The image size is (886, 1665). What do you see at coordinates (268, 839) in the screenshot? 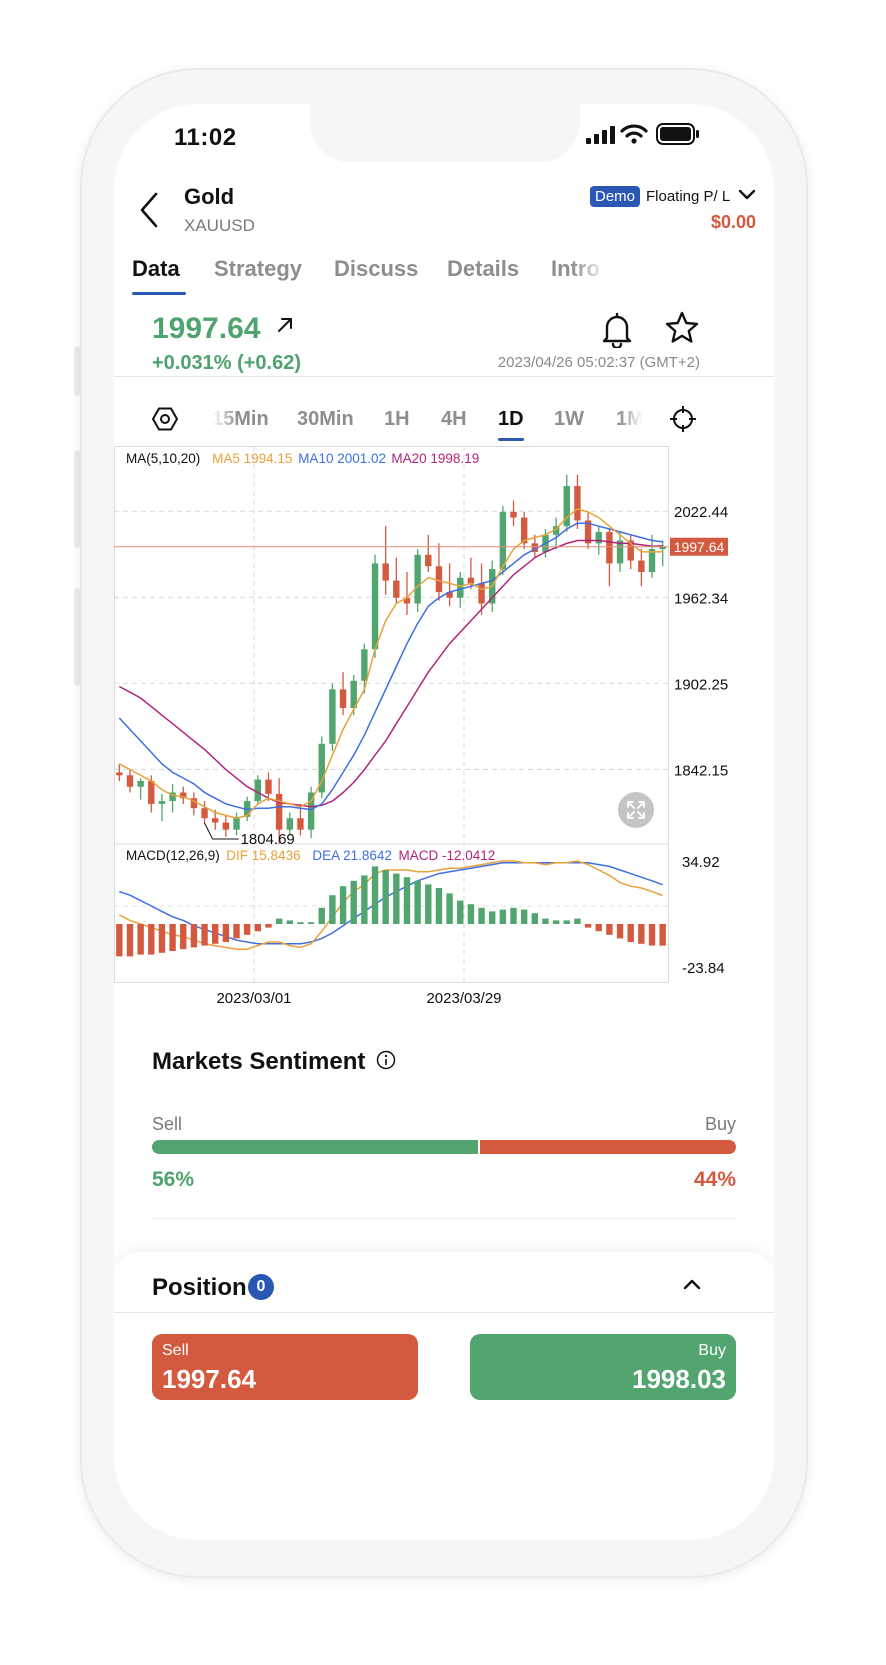
I see `low-value-label: 1804.69` at bounding box center [268, 839].